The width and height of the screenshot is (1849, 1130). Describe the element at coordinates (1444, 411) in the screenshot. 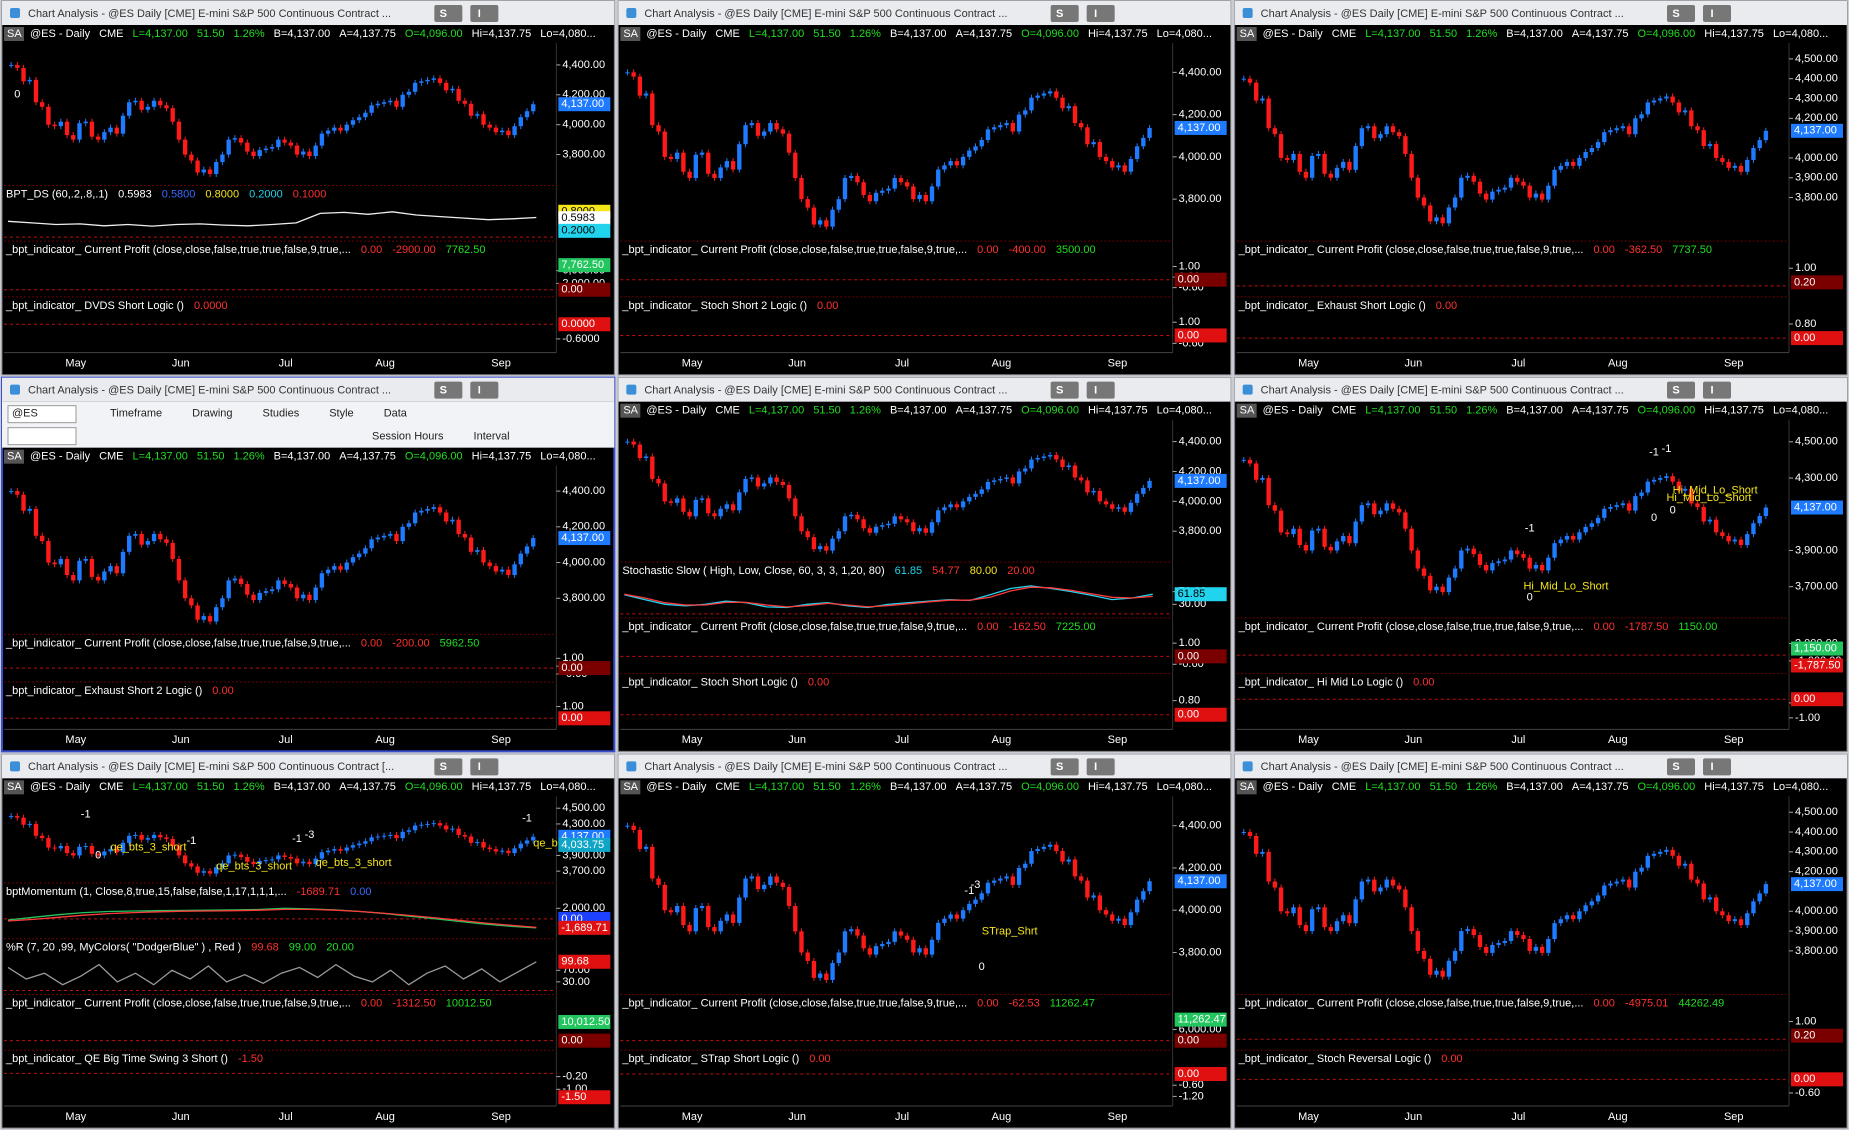

I see `quote-field: 51.50` at that location.